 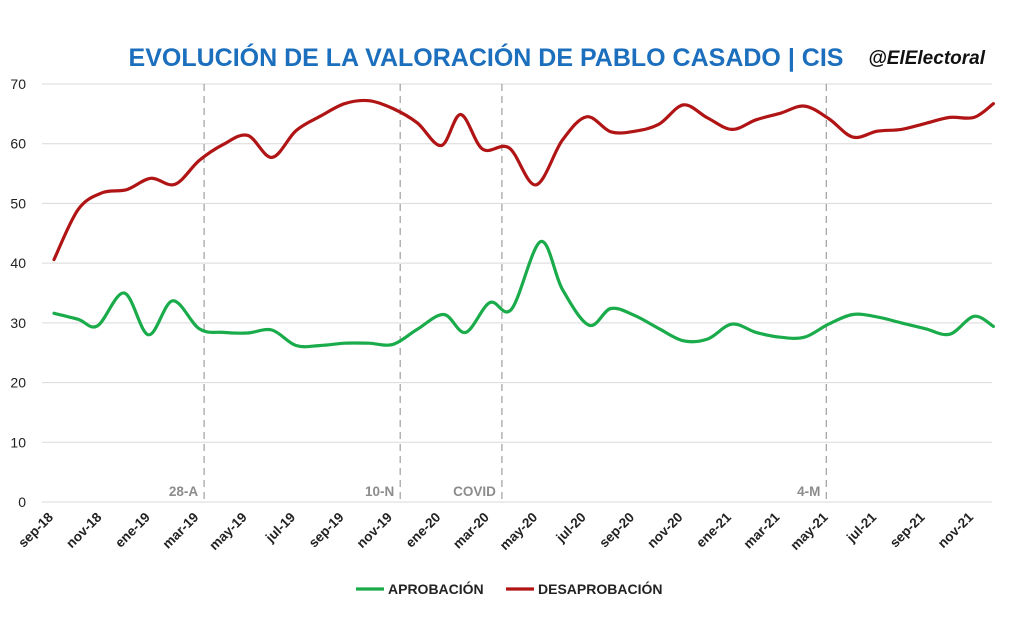 What do you see at coordinates (379, 491) in the screenshot?
I see `event-label: 10-N` at bounding box center [379, 491].